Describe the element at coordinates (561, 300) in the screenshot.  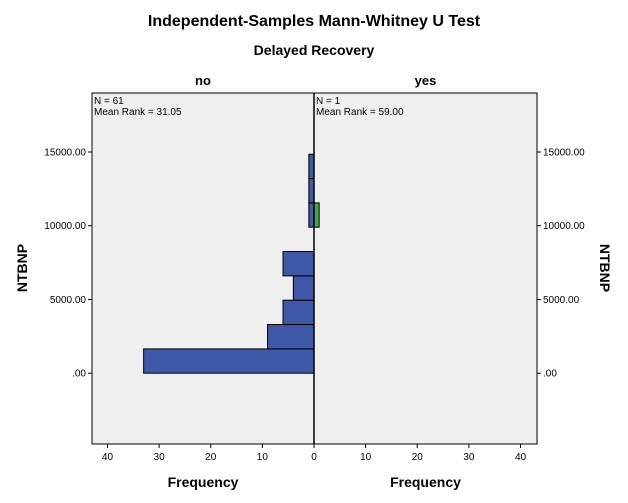
I see `y-tick-label-right: 5000.00` at that location.